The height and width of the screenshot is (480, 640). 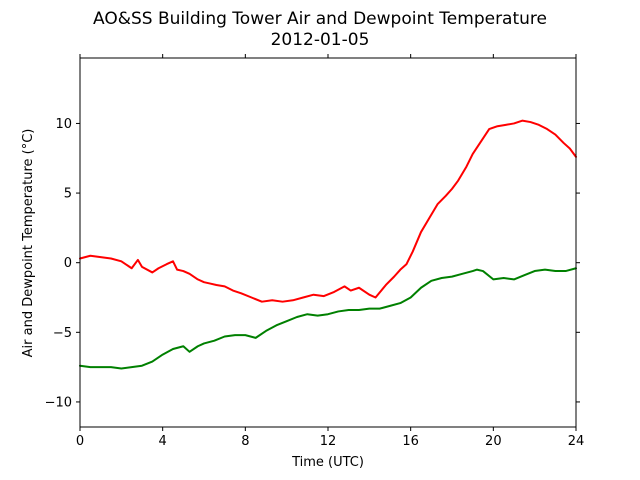 What do you see at coordinates (68, 263) in the screenshot?
I see `y-tick-label: 0` at bounding box center [68, 263].